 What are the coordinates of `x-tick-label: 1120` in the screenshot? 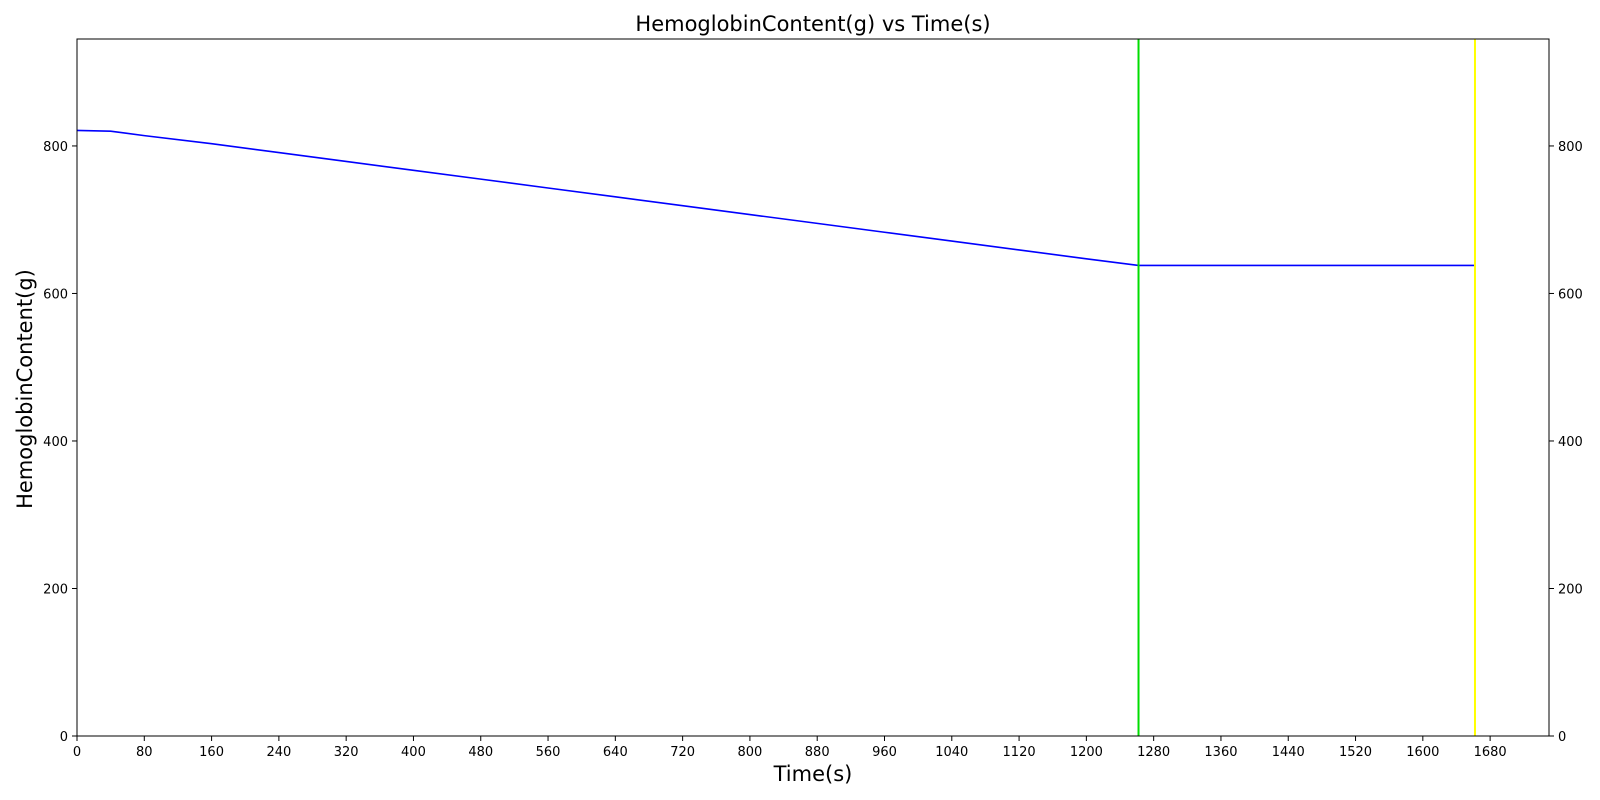 It's located at (1019, 752).